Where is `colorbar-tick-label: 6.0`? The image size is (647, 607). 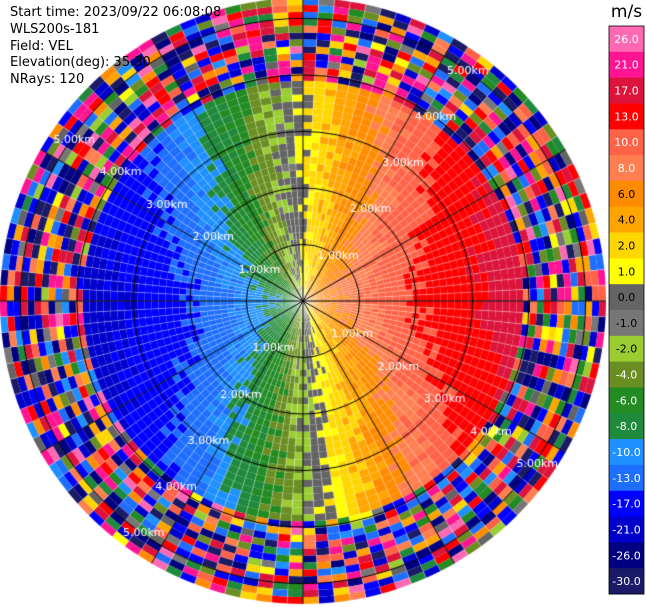 colorbar-tick-label: 6.0 is located at coordinates (627, 194).